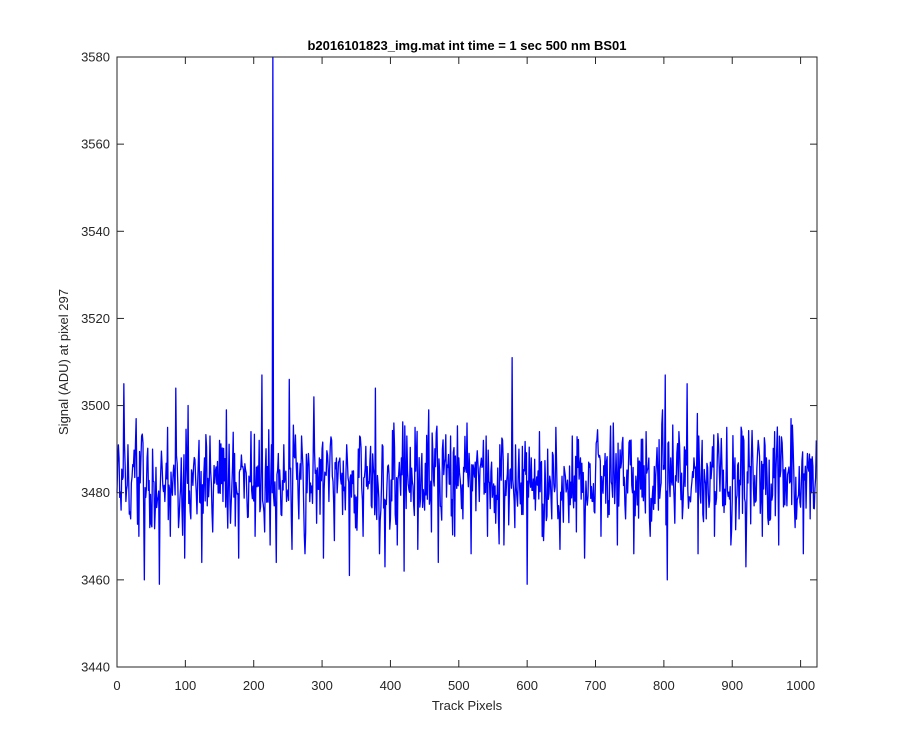 The width and height of the screenshot is (900, 755). I want to click on y-tick-label: 3580, so click(95, 57).